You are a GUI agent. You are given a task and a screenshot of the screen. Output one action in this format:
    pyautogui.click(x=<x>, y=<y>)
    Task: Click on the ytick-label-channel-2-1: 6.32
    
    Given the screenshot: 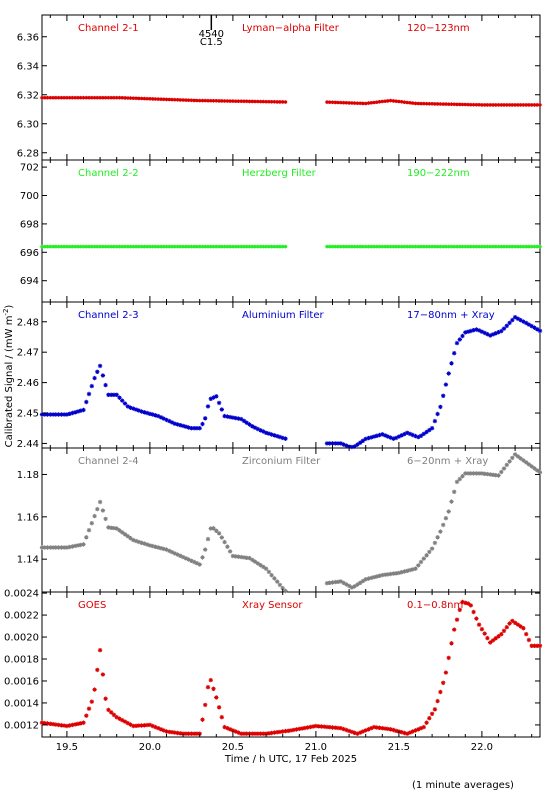 What is the action you would take?
    pyautogui.click(x=28, y=95)
    